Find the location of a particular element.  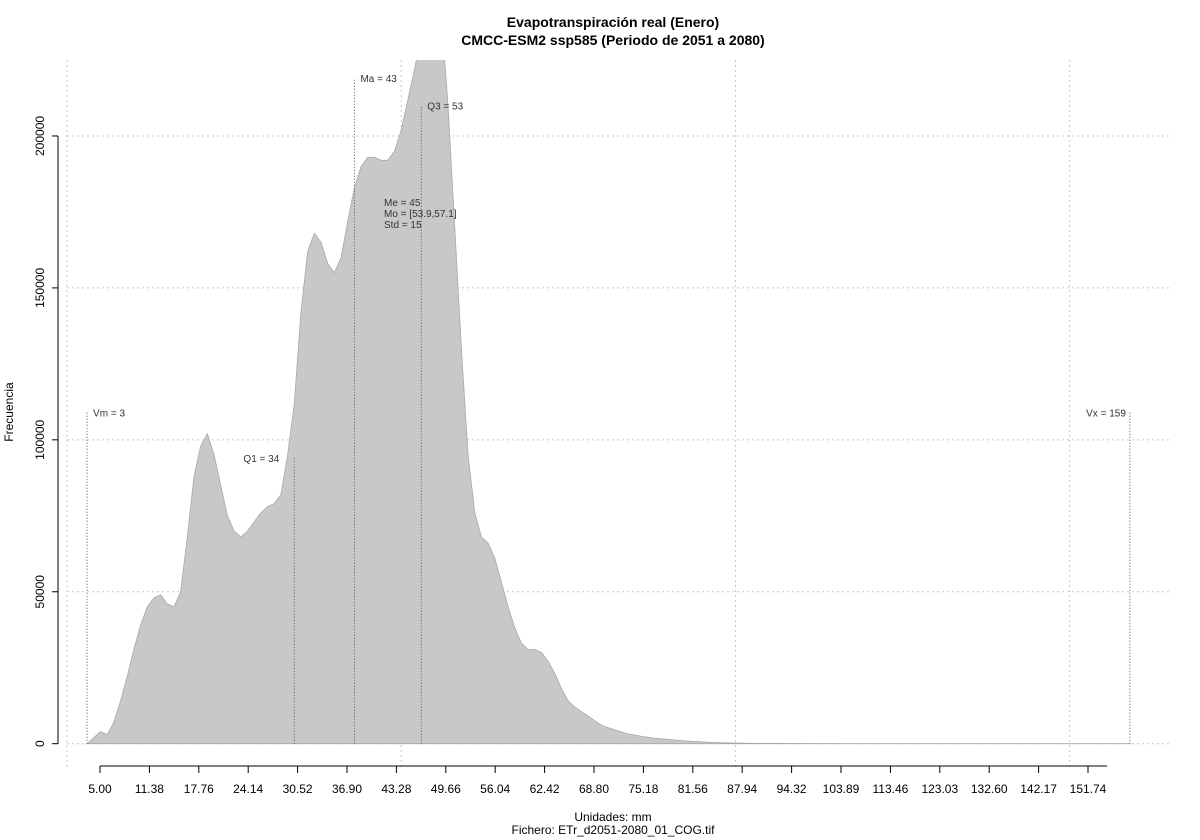

y-tick-label: 0 is located at coordinates (40, 743).